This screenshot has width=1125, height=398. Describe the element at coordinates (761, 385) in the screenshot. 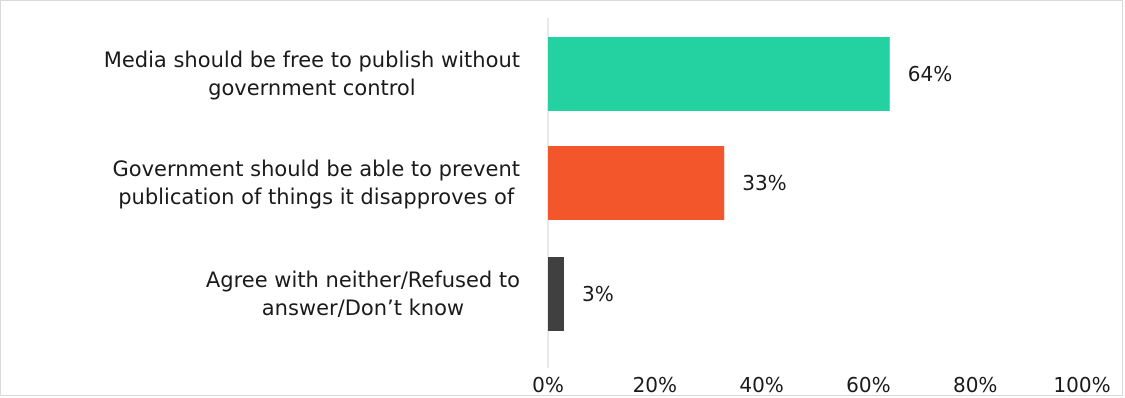

I see `x-tick-label: 40%` at that location.